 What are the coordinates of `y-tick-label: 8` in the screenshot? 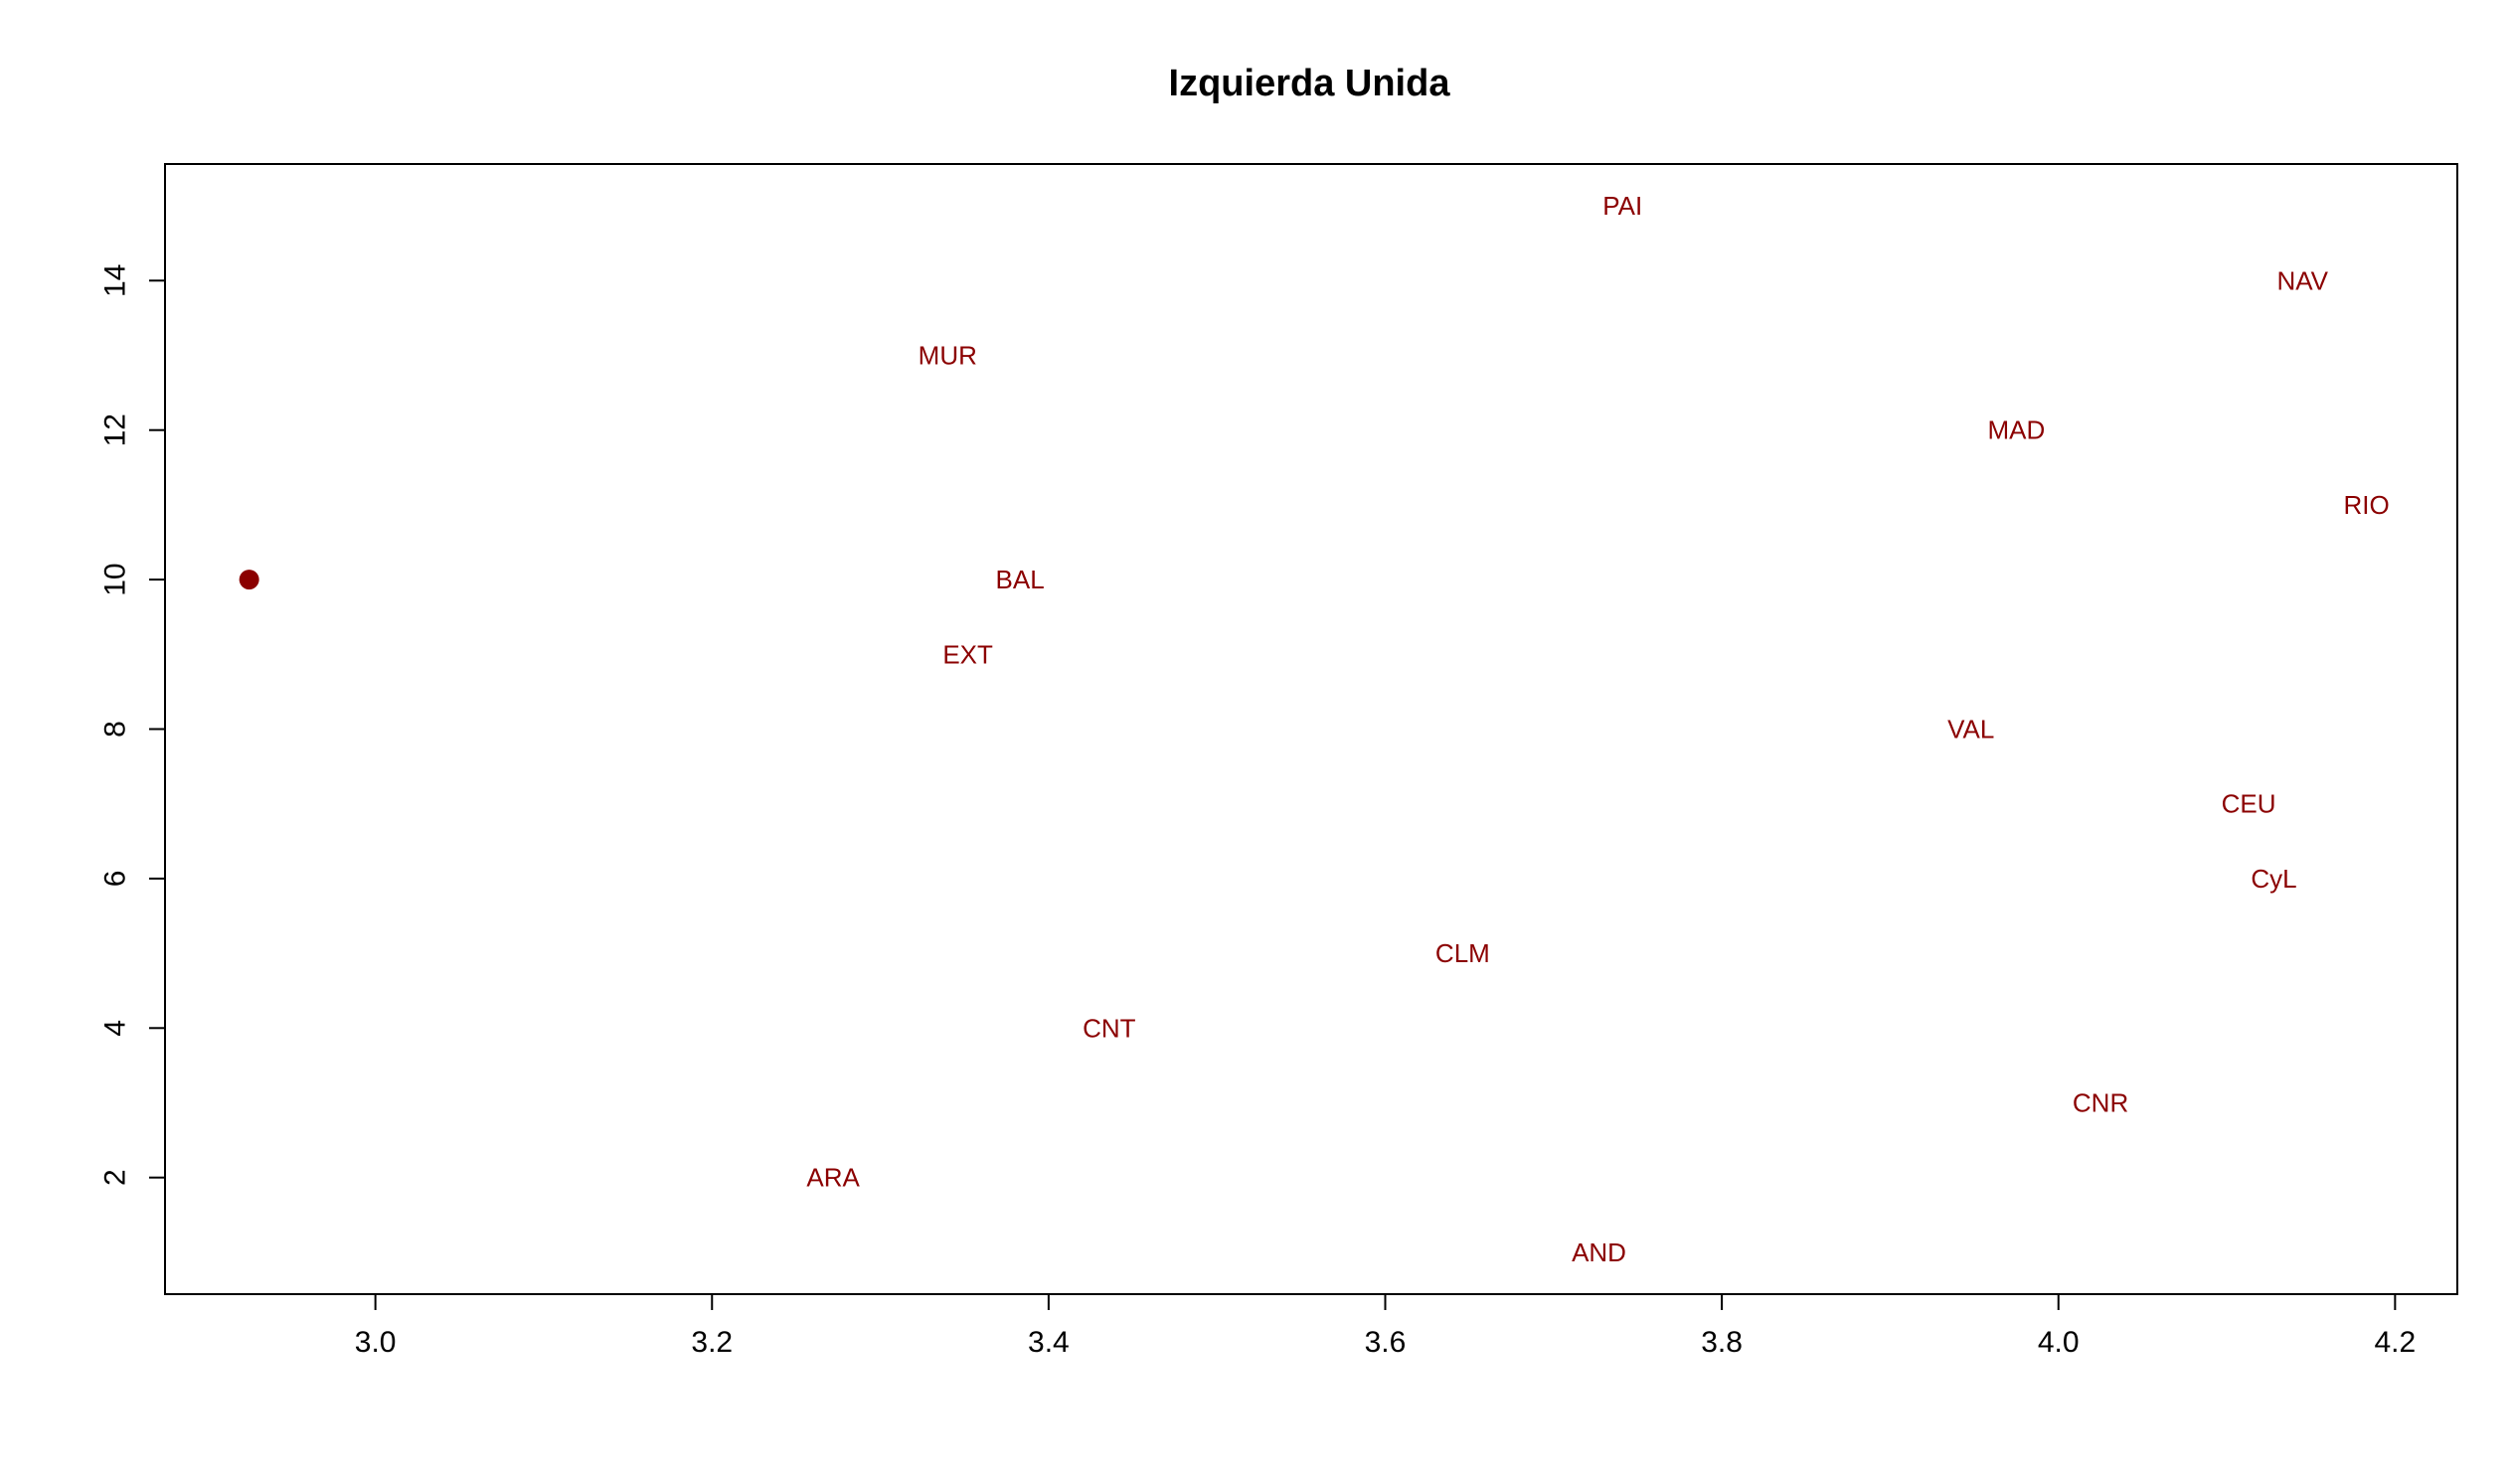 It's located at (115, 729).